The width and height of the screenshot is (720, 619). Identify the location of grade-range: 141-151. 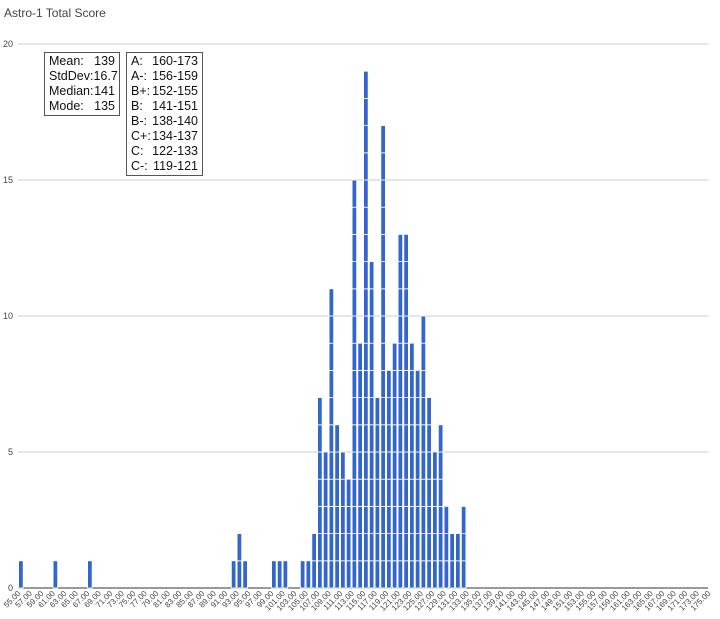
(175, 106).